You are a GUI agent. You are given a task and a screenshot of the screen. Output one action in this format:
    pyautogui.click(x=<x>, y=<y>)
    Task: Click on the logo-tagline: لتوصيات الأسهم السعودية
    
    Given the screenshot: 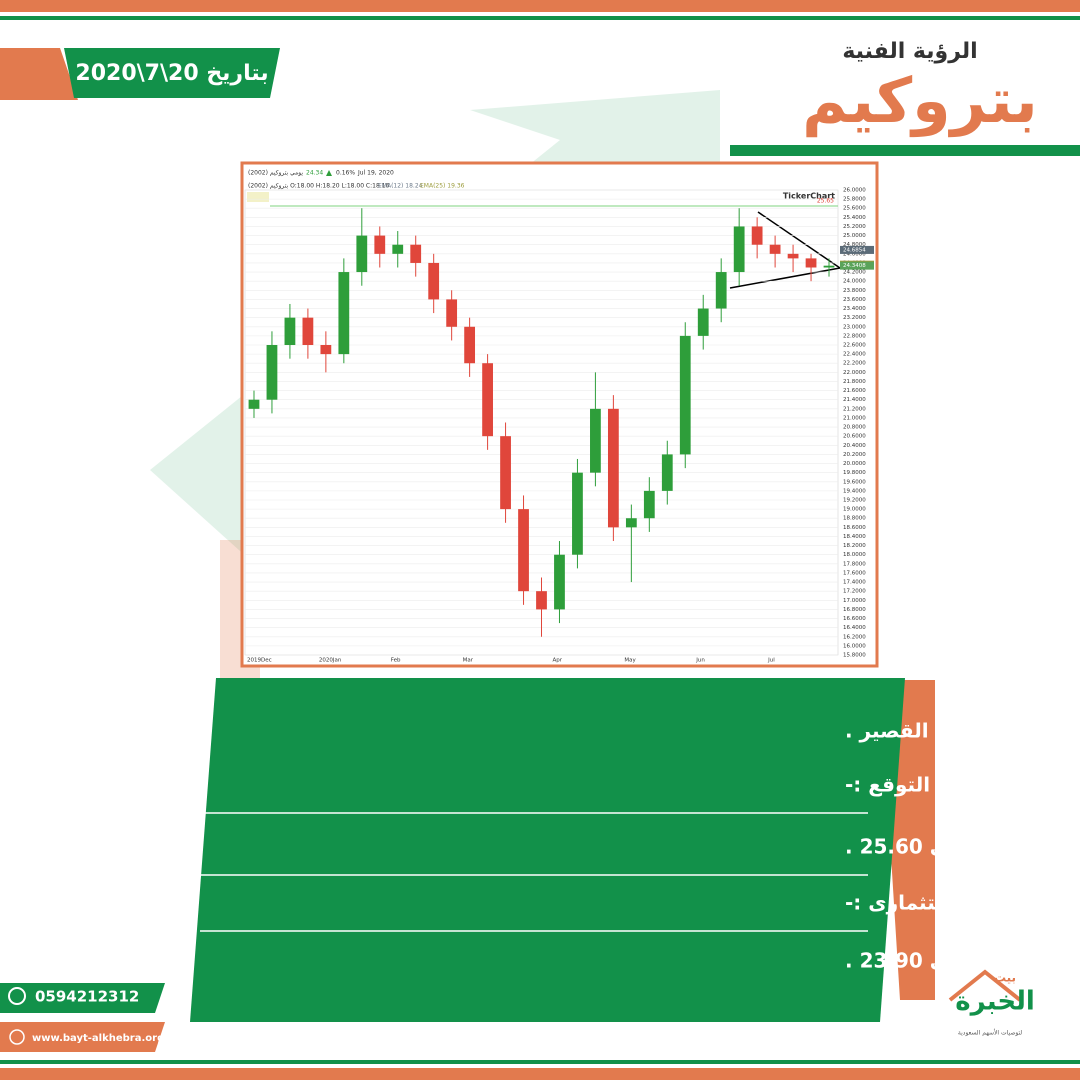 What is the action you would take?
    pyautogui.click(x=990, y=1033)
    